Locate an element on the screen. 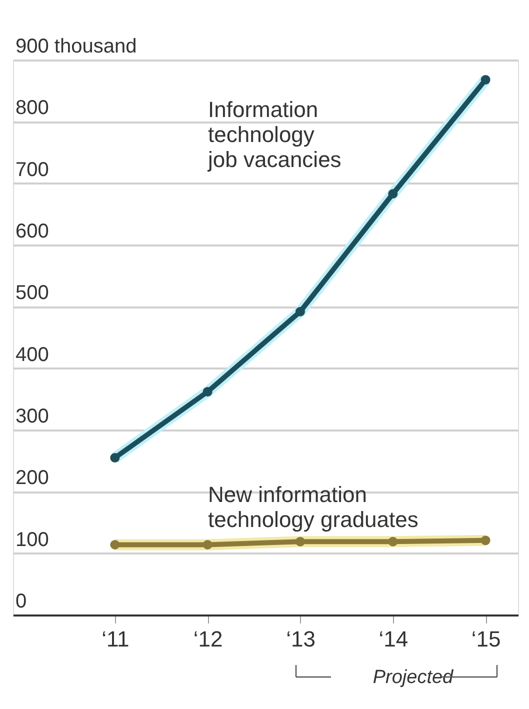 Image resolution: width=529 pixels, height=709 pixels. y-tick-label: 300 is located at coordinates (32, 417).